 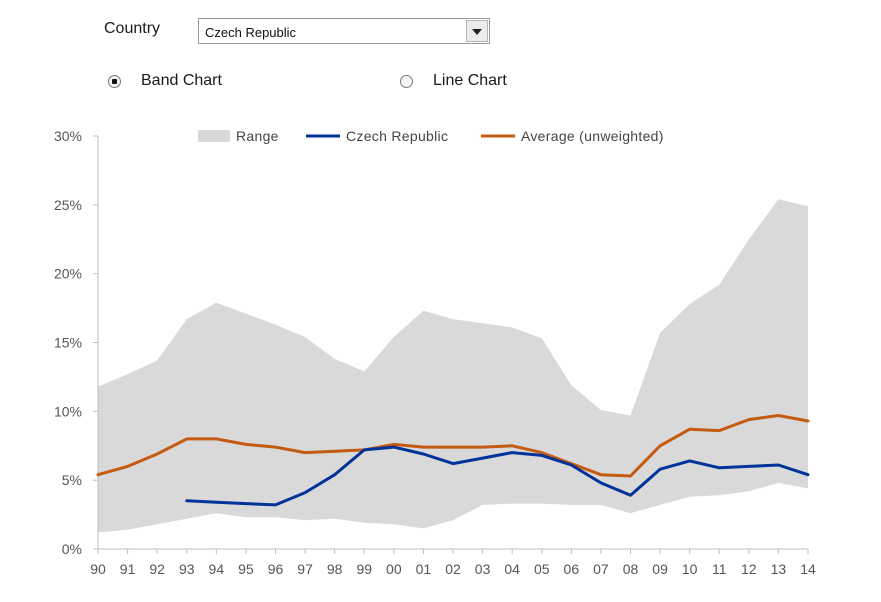 What do you see at coordinates (483, 569) in the screenshot?
I see `x-tick-label: 03` at bounding box center [483, 569].